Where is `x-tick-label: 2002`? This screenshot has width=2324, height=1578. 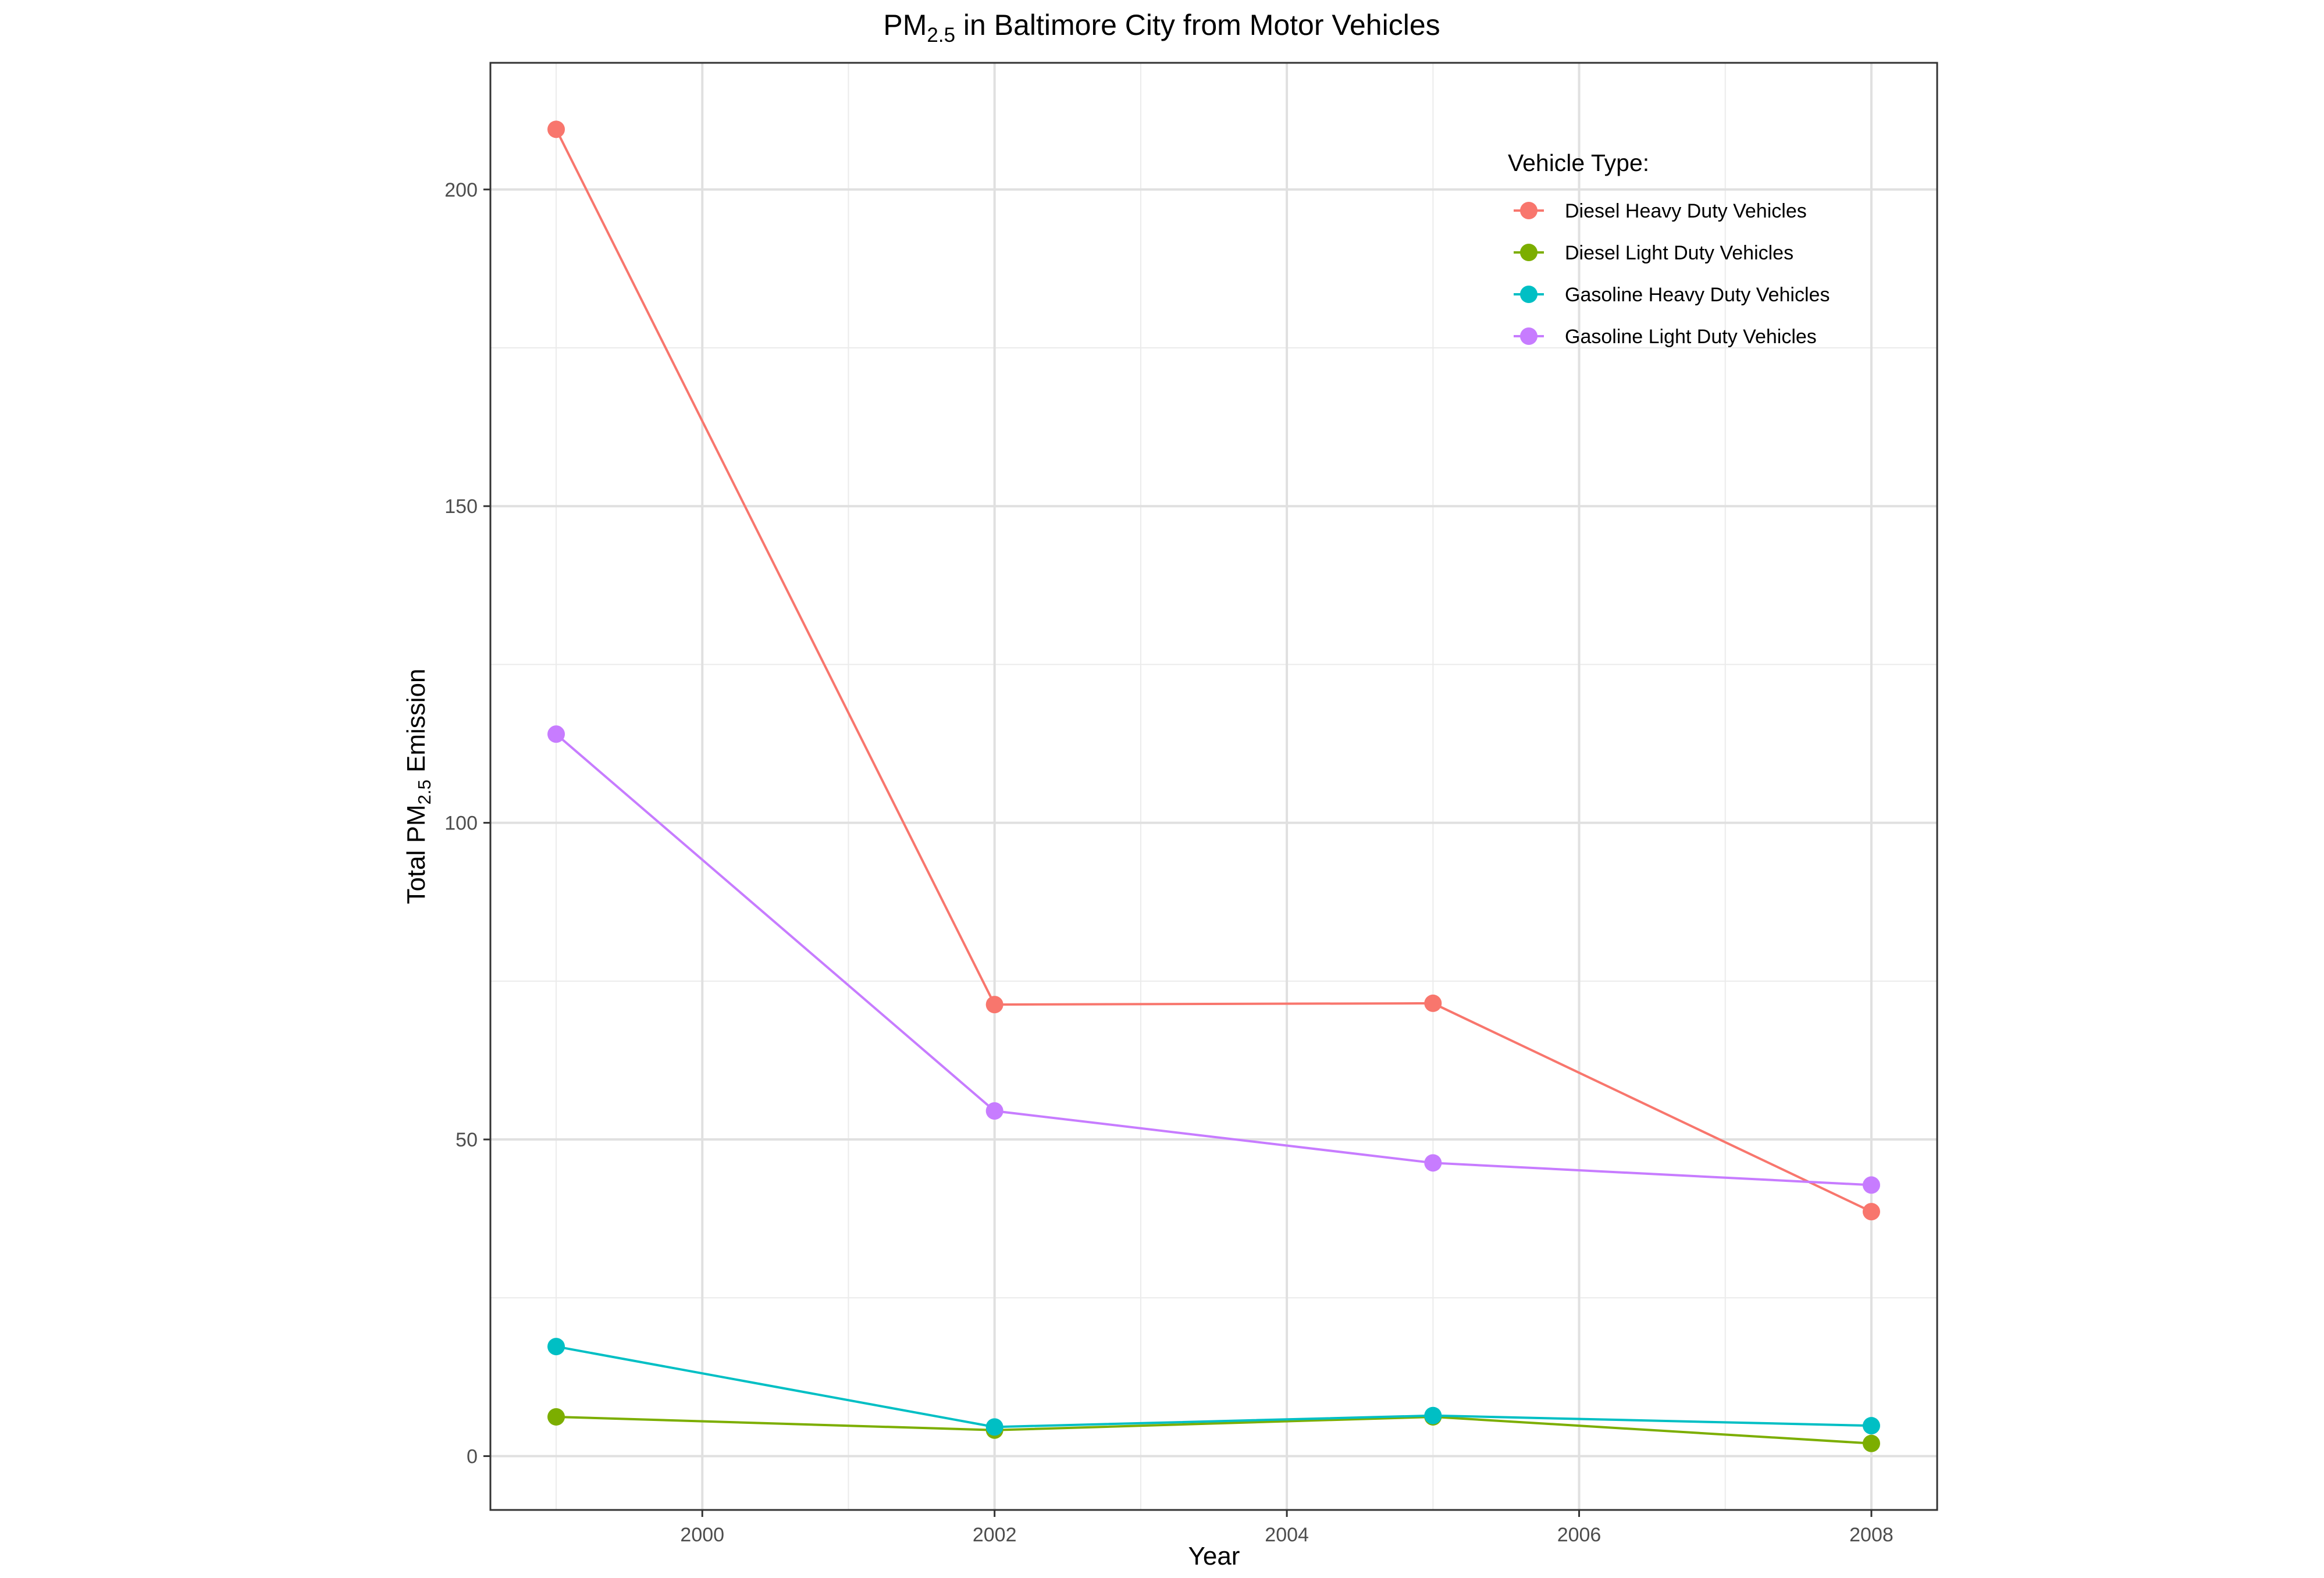 x-tick-label: 2002 is located at coordinates (995, 1535).